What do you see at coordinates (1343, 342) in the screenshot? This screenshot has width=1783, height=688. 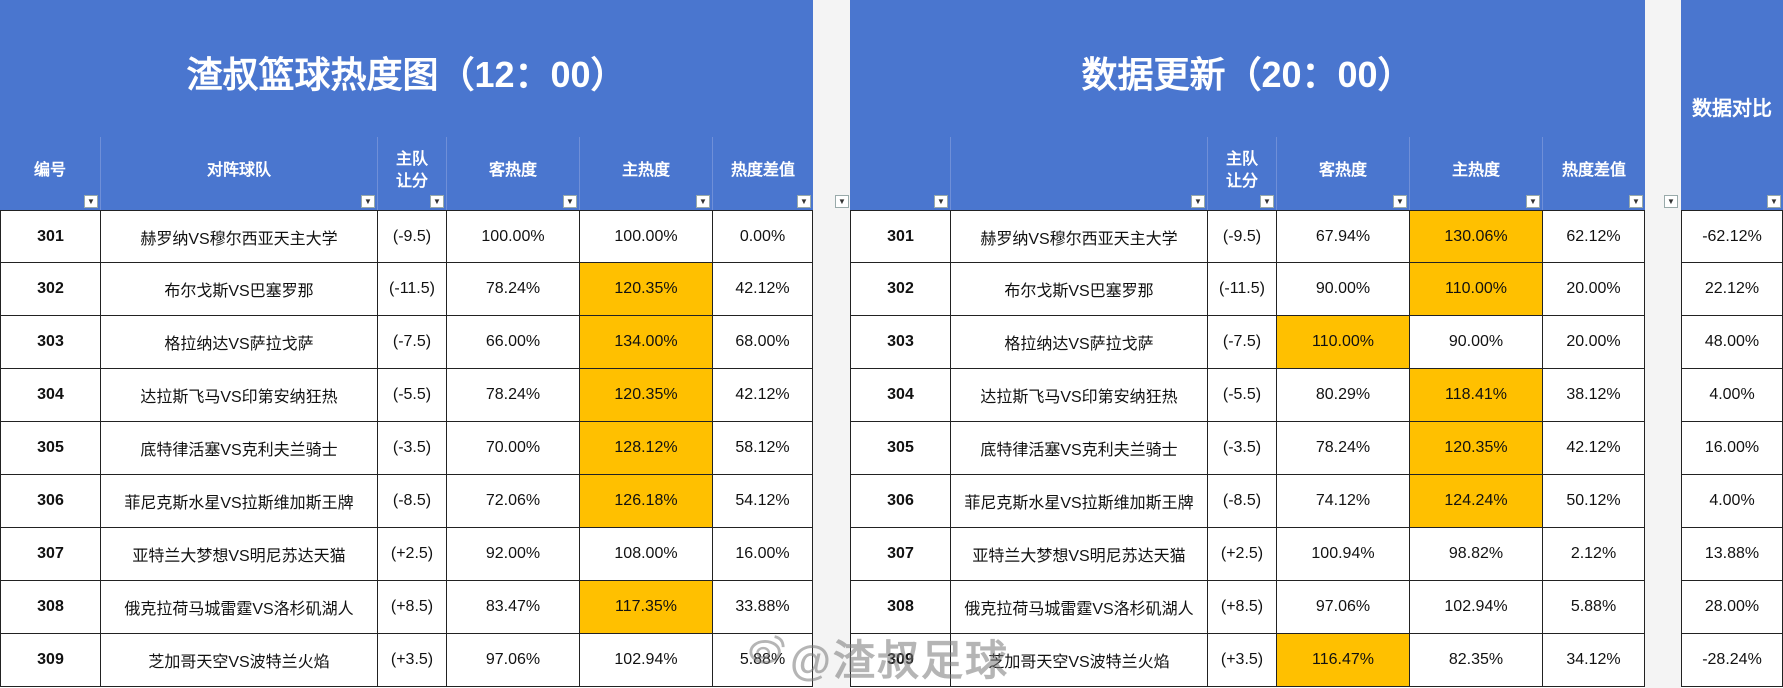 I see `row-away-heat: 110.00%` at bounding box center [1343, 342].